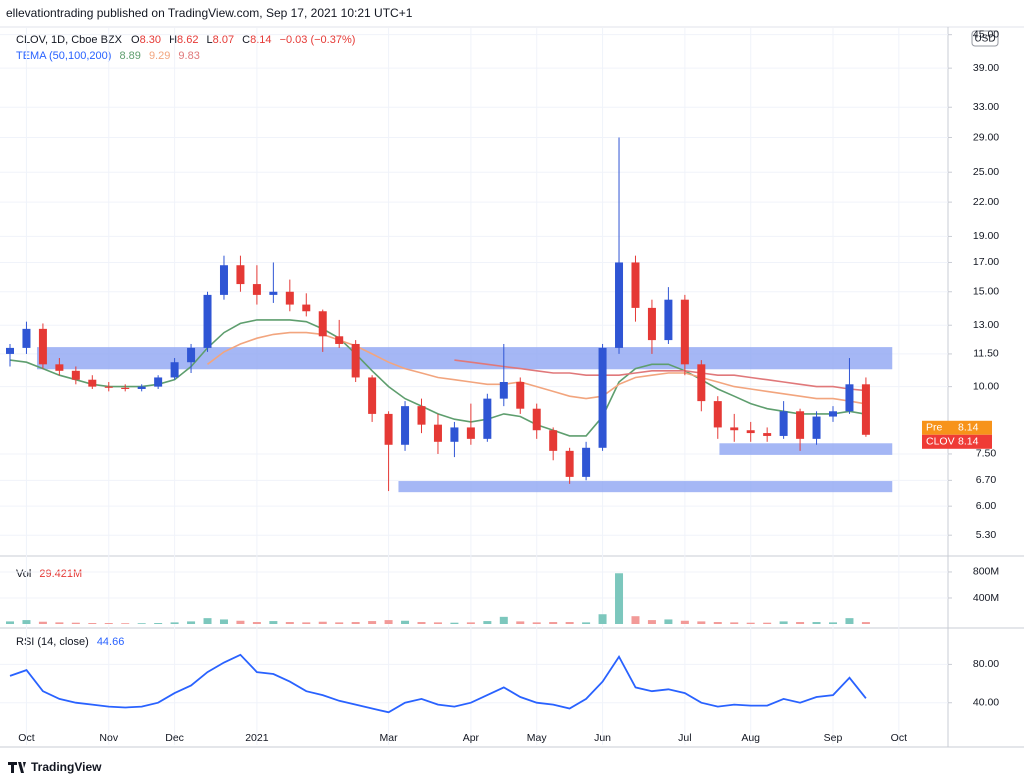 The image size is (1024, 782). Describe the element at coordinates (986, 236) in the screenshot. I see `y-tick-label: 19.00` at that location.